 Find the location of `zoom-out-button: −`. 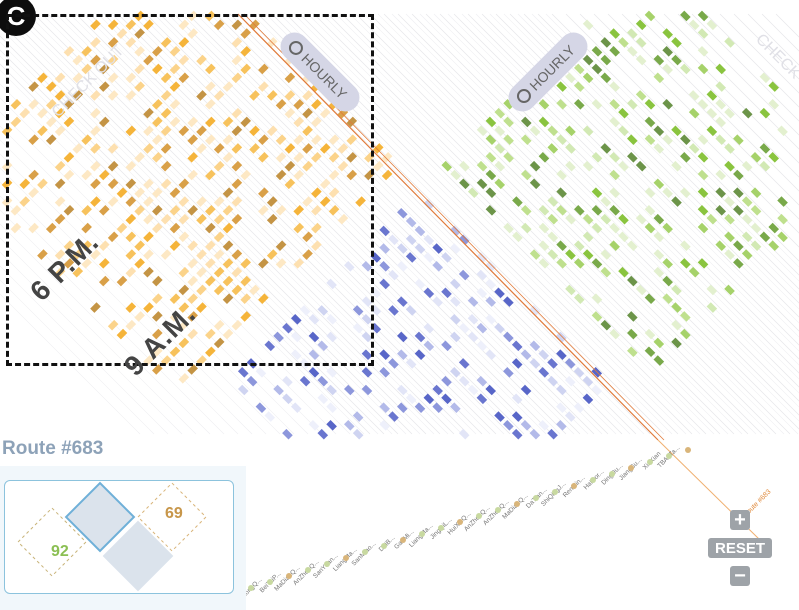

zoom-out-button: − is located at coordinates (740, 576).